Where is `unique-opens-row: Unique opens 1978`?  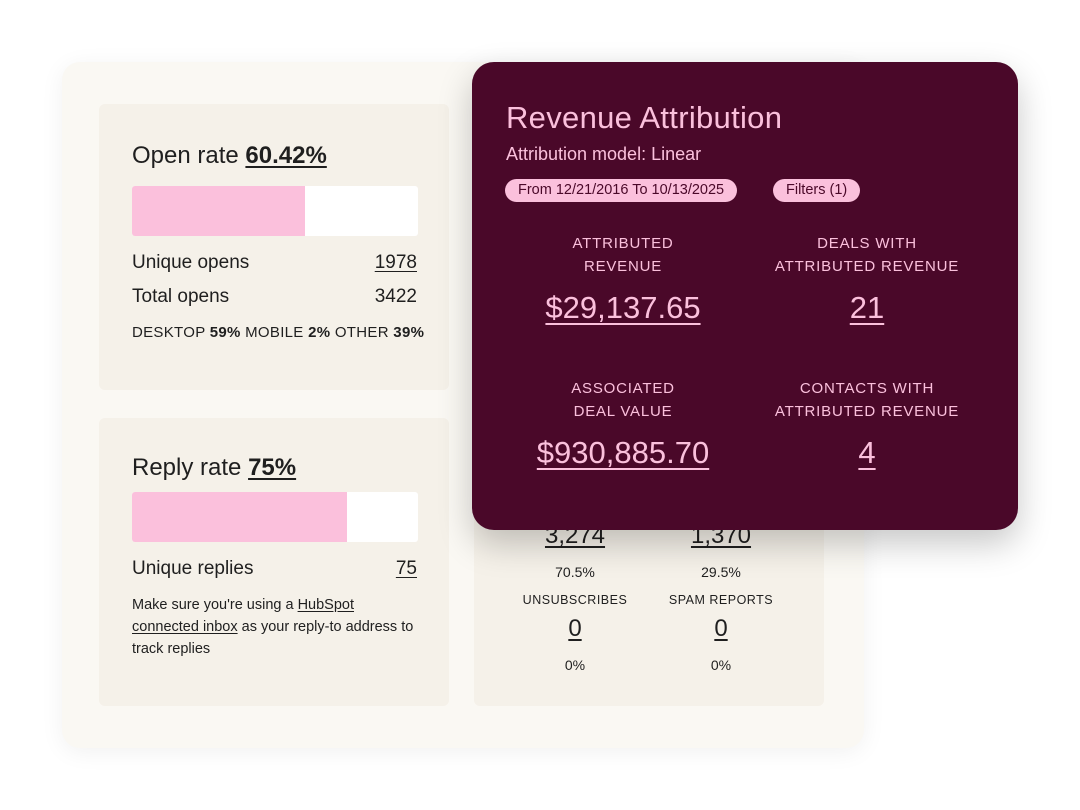 unique-opens-row: Unique opens 1978 is located at coordinates (274, 263).